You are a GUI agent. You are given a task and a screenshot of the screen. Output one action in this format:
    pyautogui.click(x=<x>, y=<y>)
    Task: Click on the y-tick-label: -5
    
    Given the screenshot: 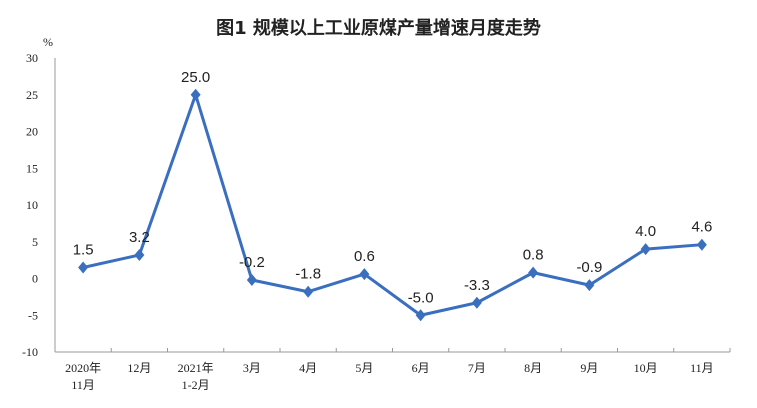 What is the action you would take?
    pyautogui.click(x=33, y=315)
    